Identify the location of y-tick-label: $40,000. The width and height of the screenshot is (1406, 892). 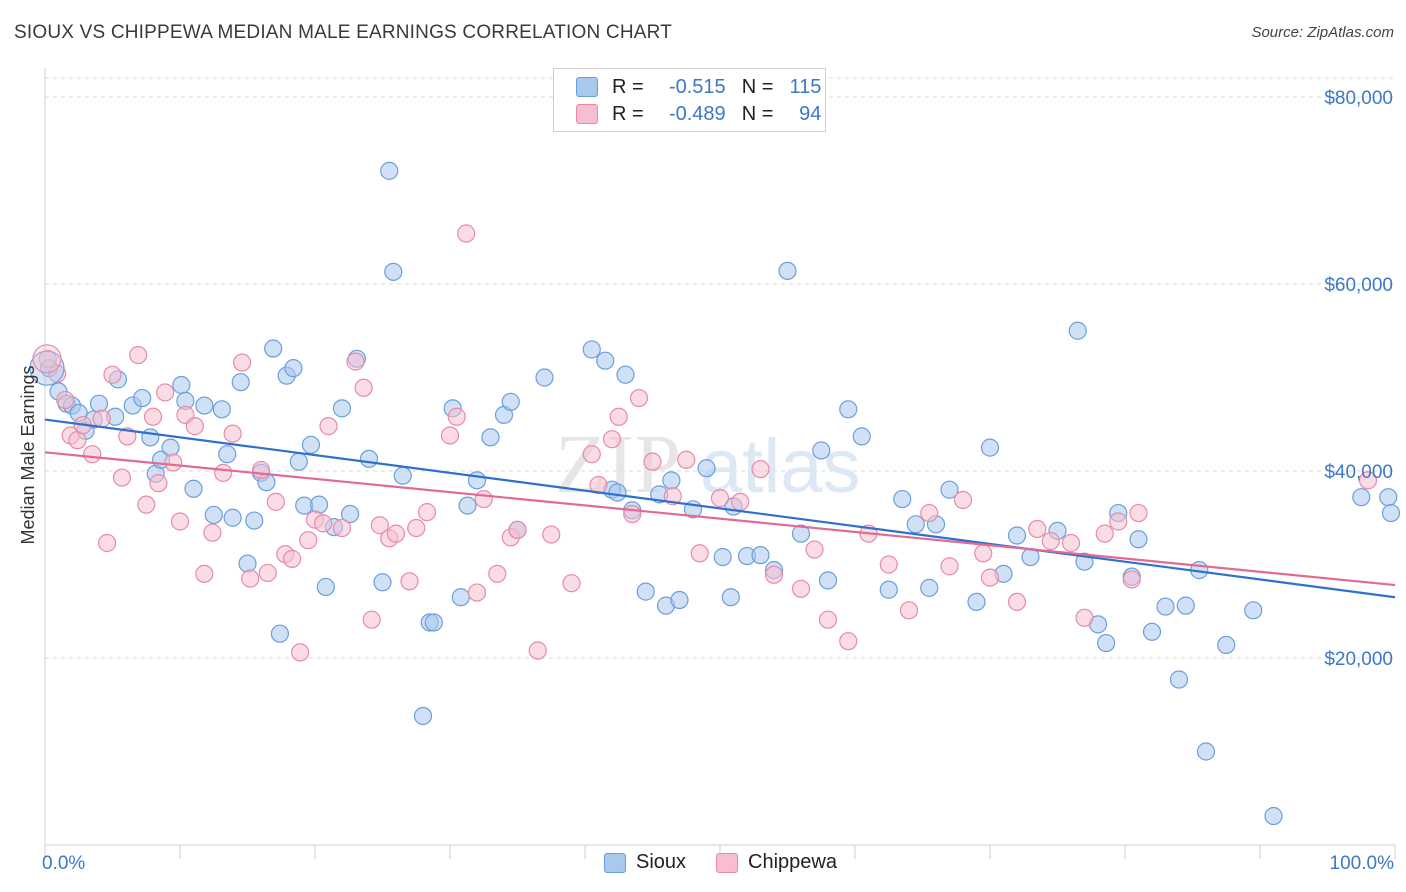
(1358, 472).